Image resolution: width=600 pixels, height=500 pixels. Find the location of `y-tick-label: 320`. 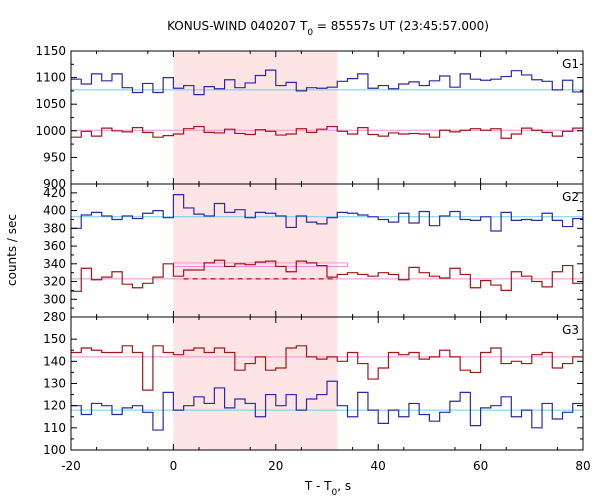

y-tick-label: 320 is located at coordinates (54, 282).